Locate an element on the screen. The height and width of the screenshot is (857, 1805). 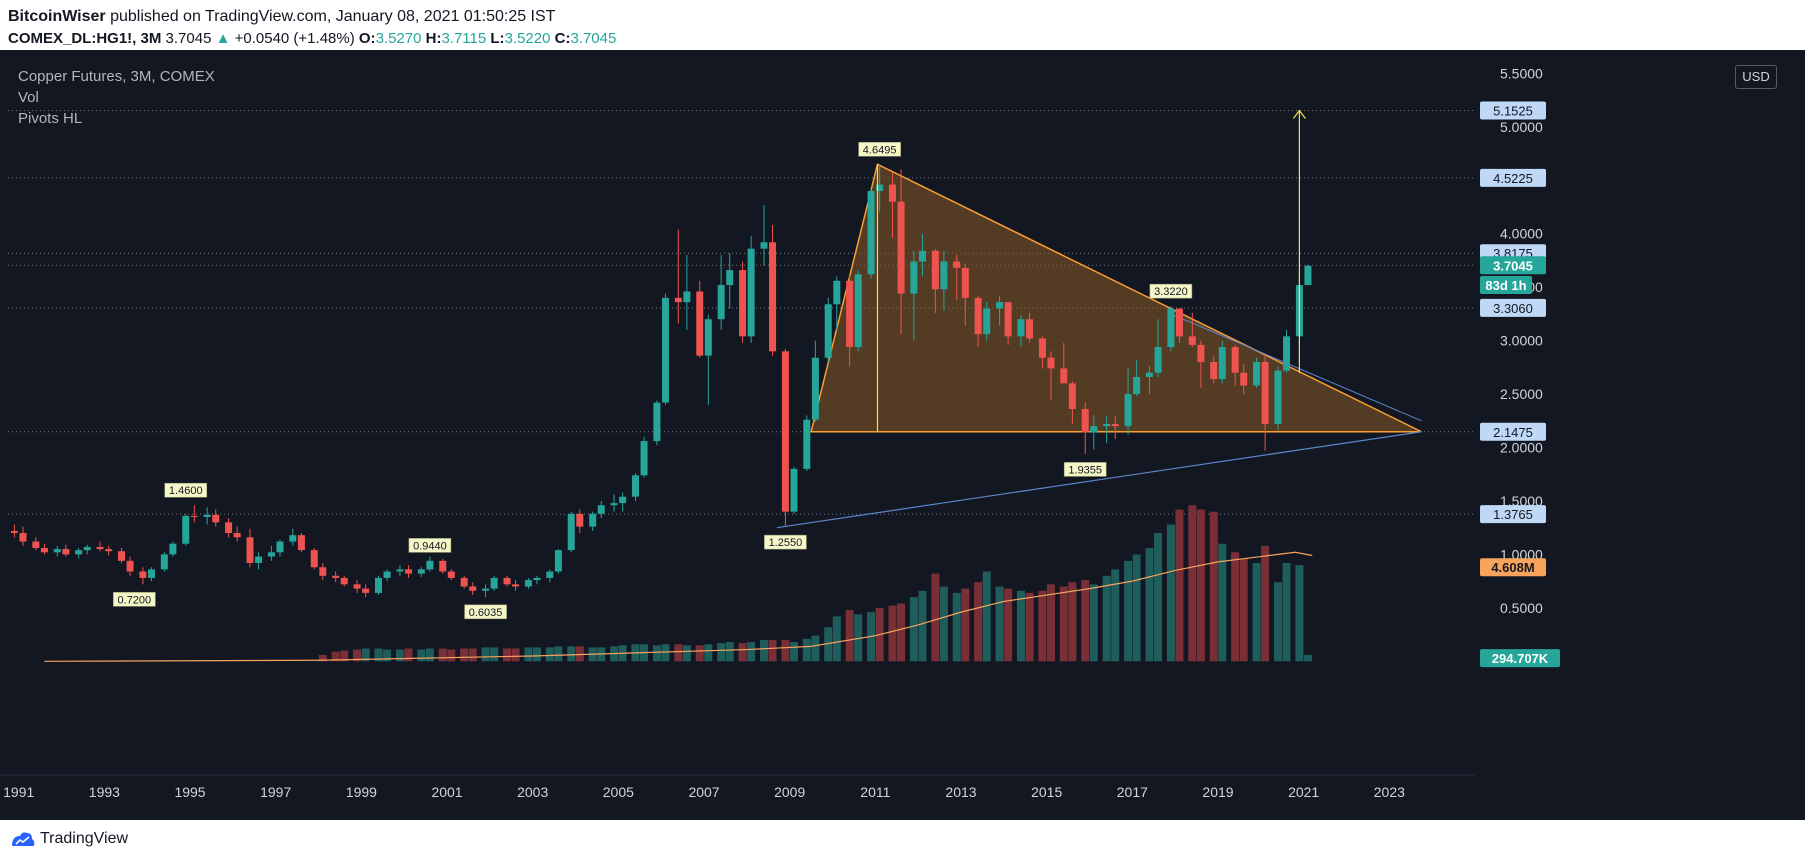
legend-pivots: Pivots HL is located at coordinates (50, 118).